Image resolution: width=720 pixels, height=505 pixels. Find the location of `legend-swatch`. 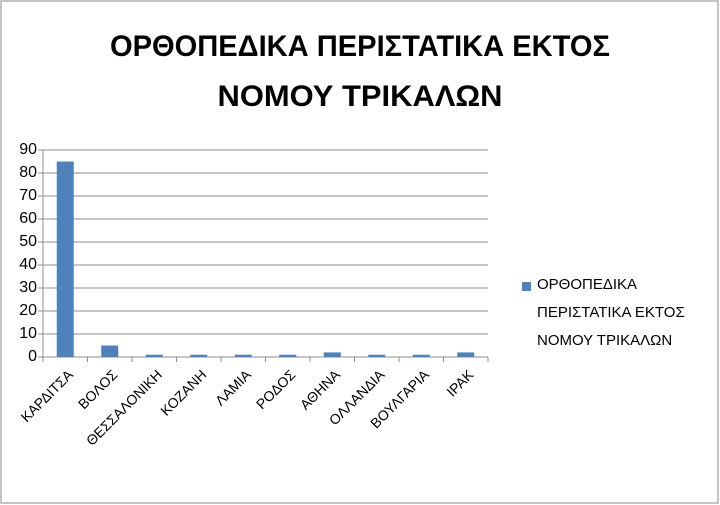

legend-swatch is located at coordinates (526, 286).